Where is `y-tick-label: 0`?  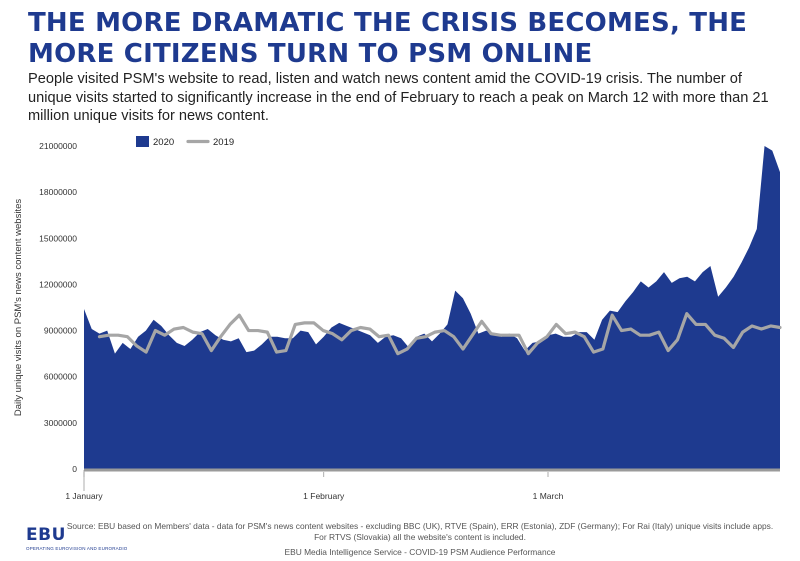
y-tick-label: 0 is located at coordinates (74, 469).